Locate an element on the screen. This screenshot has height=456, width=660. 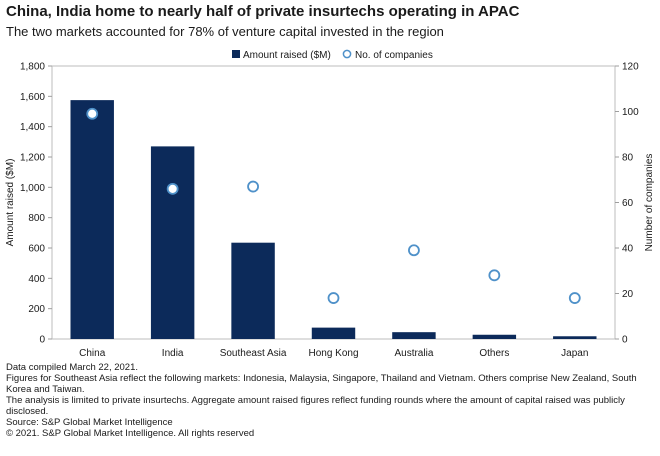
y2-tick-label: 60 is located at coordinates (628, 203).